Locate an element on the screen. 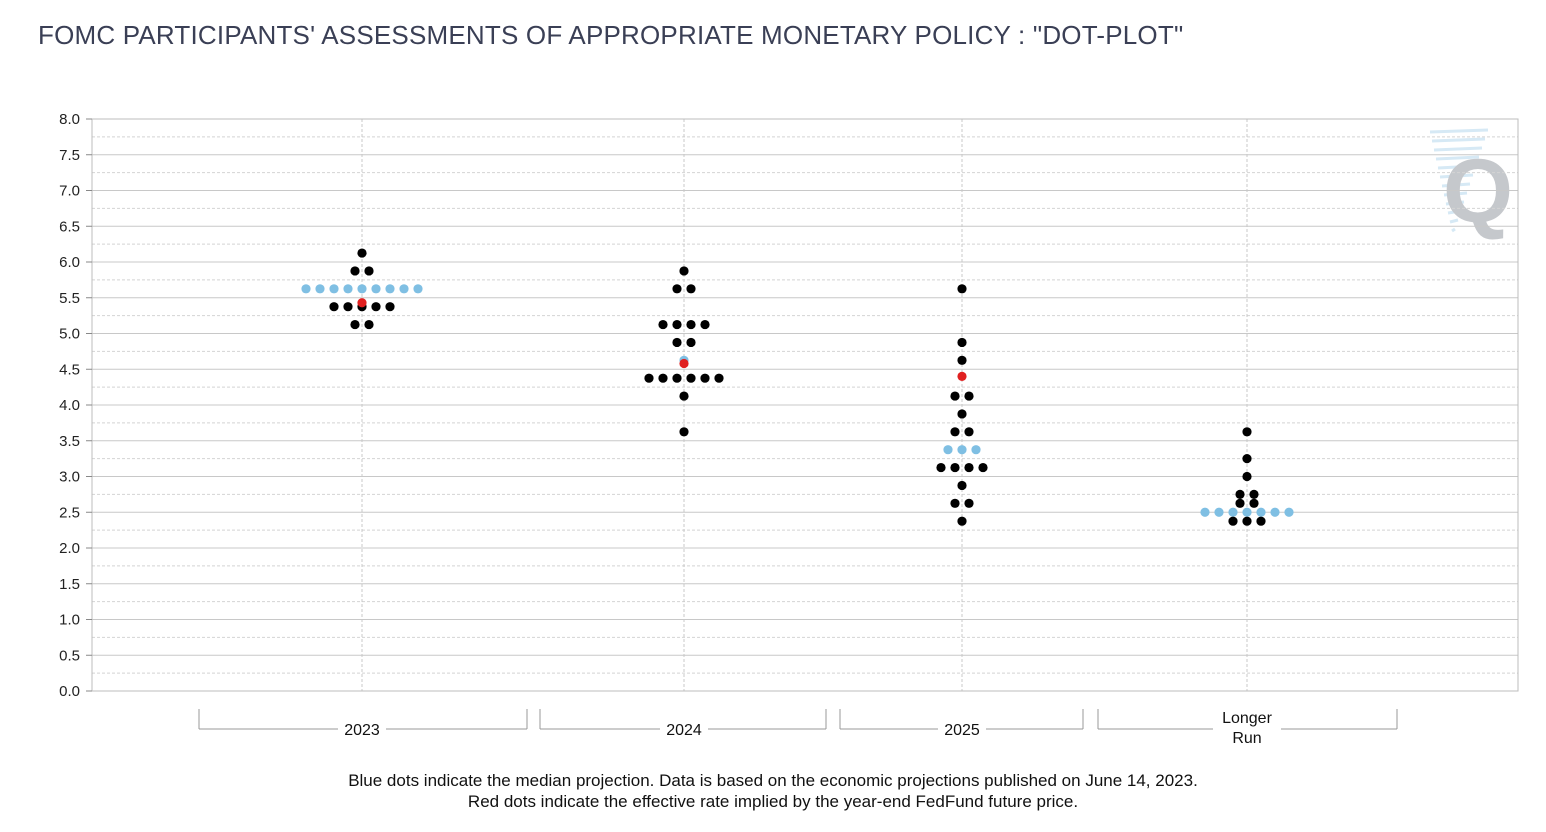 The image size is (1546, 832). x-category-label: Run is located at coordinates (1246, 738).